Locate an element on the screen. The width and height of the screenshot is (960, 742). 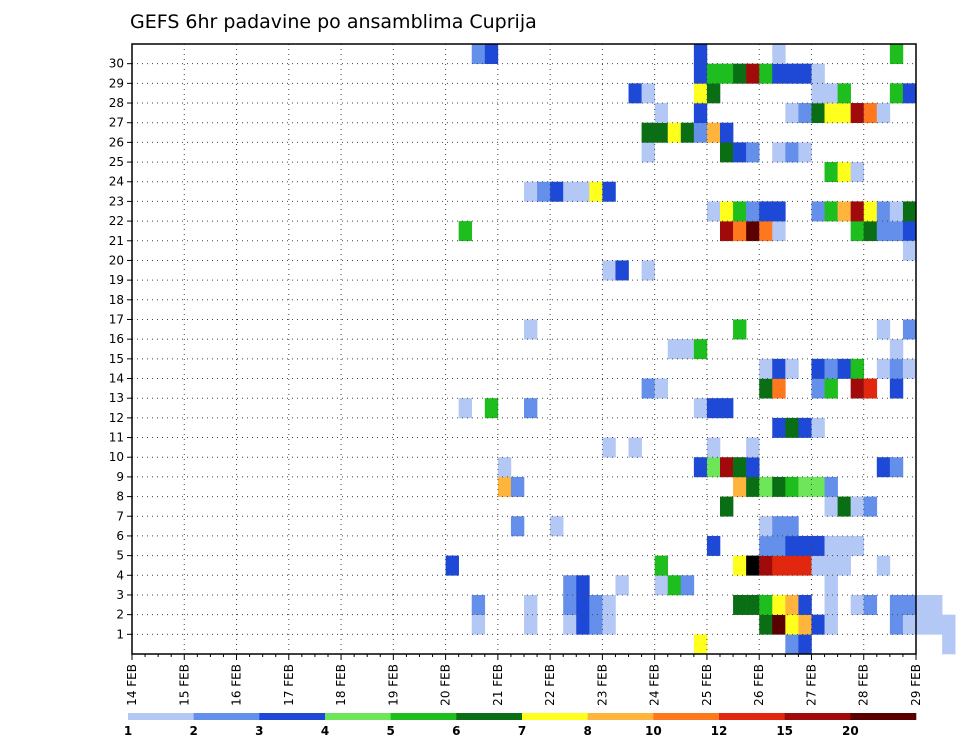
colorbar-label: 4 is located at coordinates (325, 731).